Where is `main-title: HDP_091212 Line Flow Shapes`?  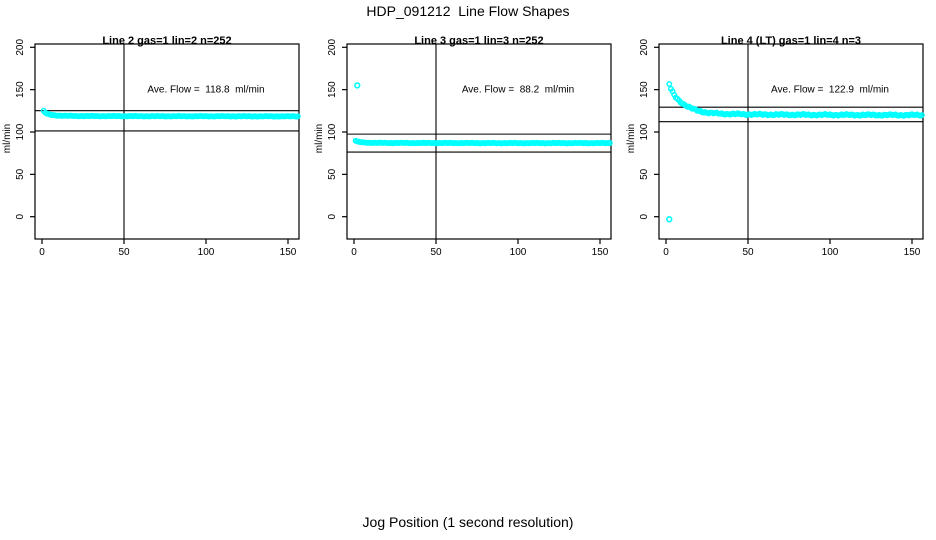
main-title: HDP_091212 Line Flow Shapes is located at coordinates (468, 11).